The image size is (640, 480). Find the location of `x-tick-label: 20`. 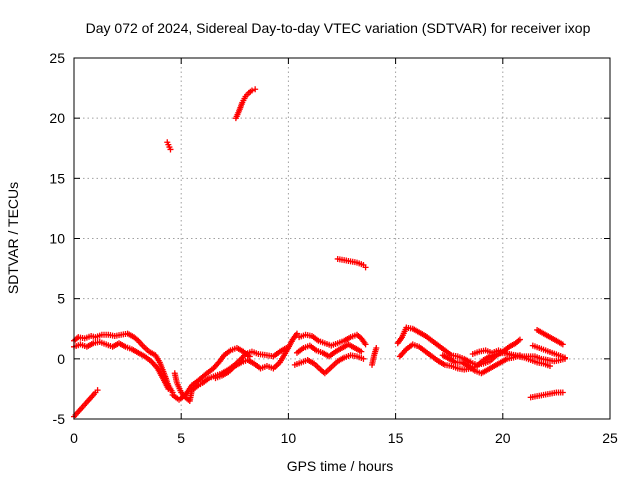

x-tick-label: 20 is located at coordinates (503, 438).